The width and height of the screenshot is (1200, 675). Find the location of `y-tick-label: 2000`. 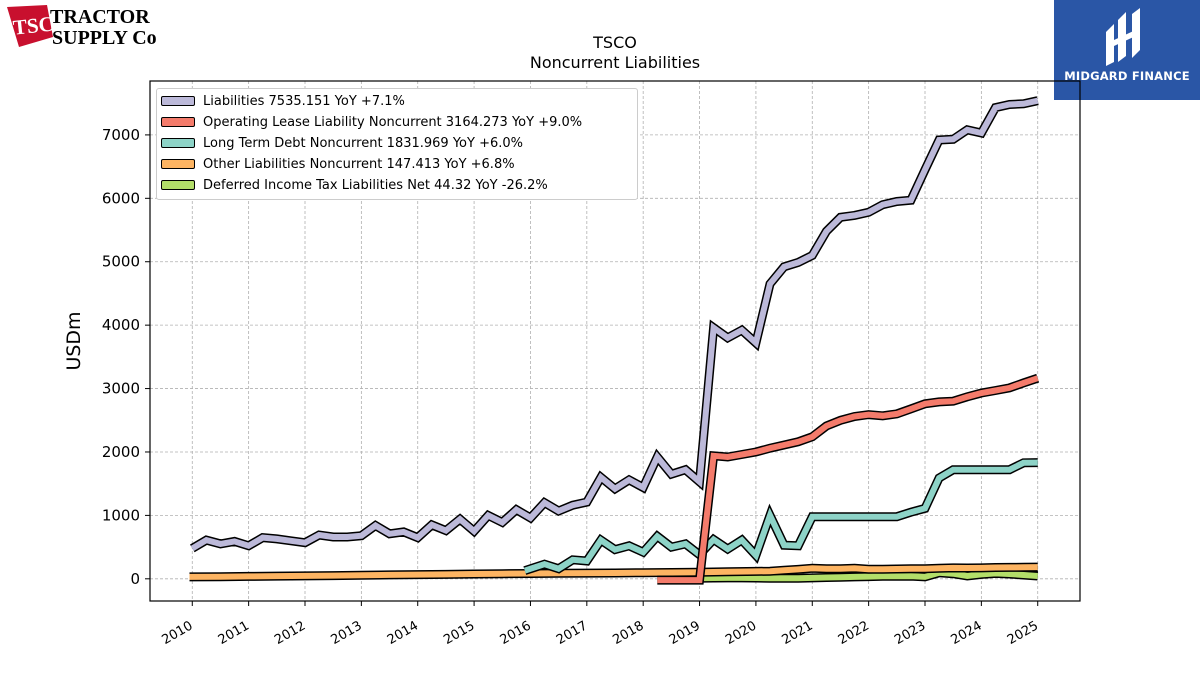

y-tick-label: 2000 is located at coordinates (121, 452).